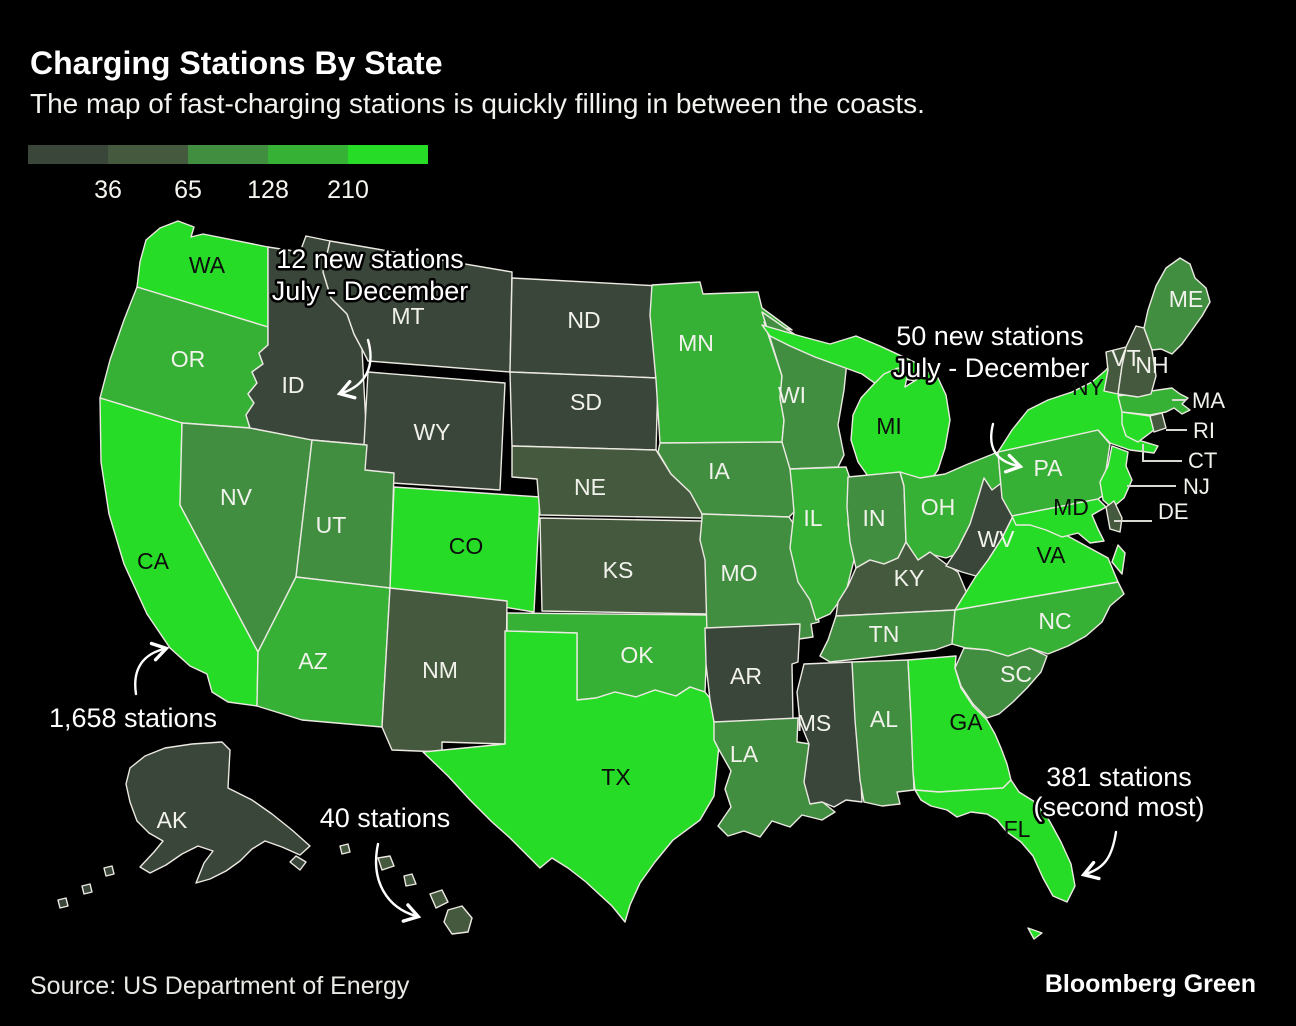 The height and width of the screenshot is (1026, 1296). What do you see at coordinates (909, 578) in the screenshot?
I see `state-label-ky: KY` at bounding box center [909, 578].